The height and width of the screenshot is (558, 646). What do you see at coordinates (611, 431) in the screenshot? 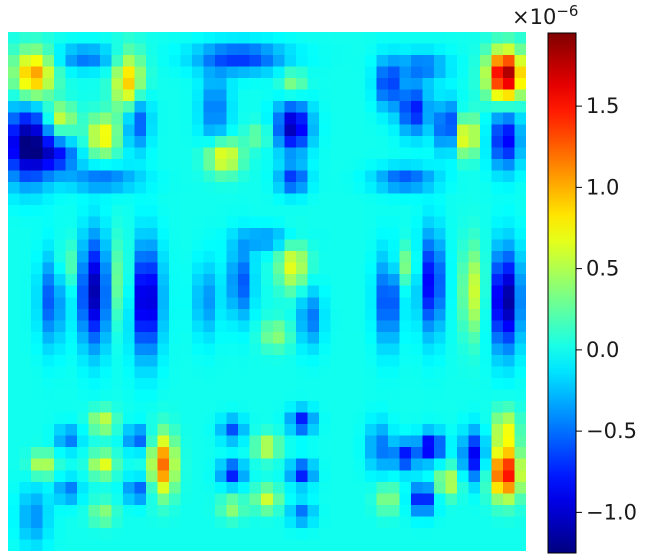
I see `colorbar-tick-label: −0.5` at bounding box center [611, 431].